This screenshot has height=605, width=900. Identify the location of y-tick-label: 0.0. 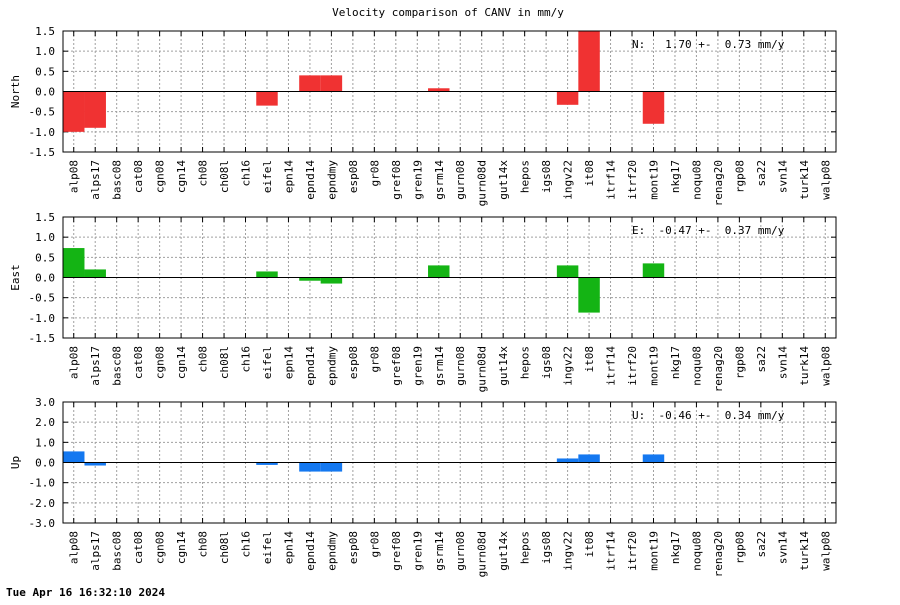
(45, 463).